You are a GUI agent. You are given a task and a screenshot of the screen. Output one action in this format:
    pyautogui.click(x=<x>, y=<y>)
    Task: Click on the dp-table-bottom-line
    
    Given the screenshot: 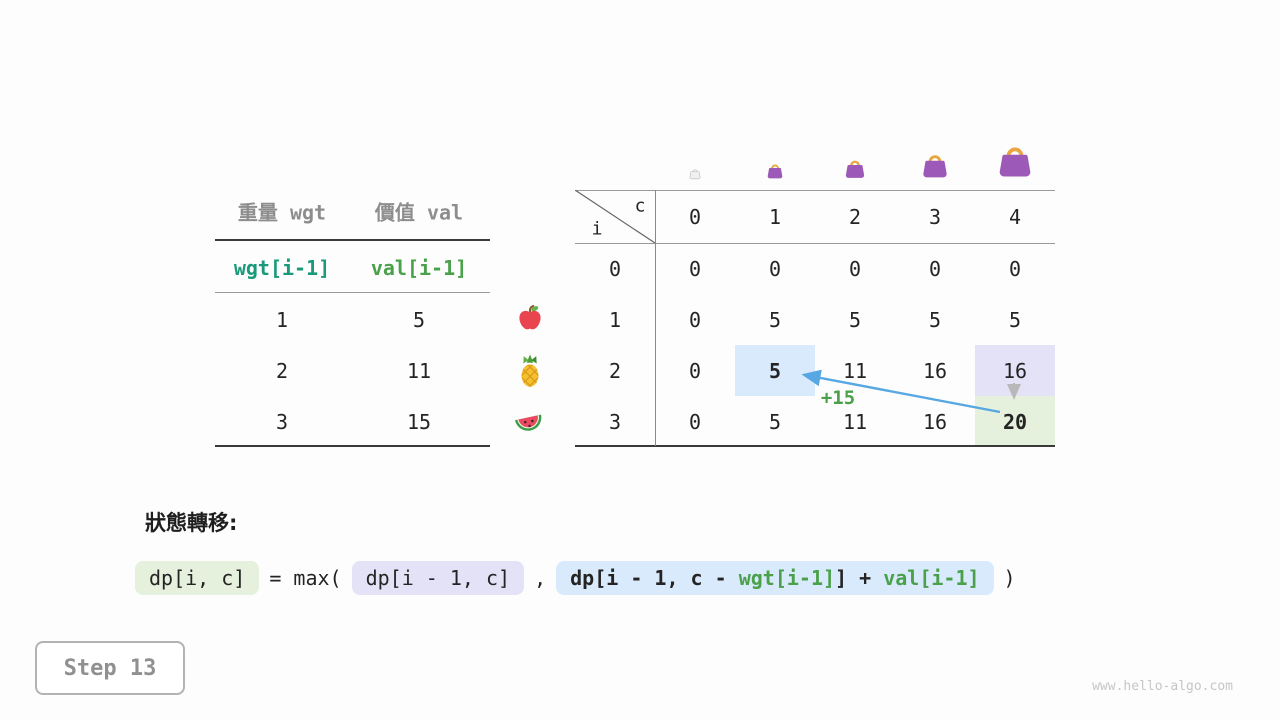 What is the action you would take?
    pyautogui.click(x=815, y=446)
    